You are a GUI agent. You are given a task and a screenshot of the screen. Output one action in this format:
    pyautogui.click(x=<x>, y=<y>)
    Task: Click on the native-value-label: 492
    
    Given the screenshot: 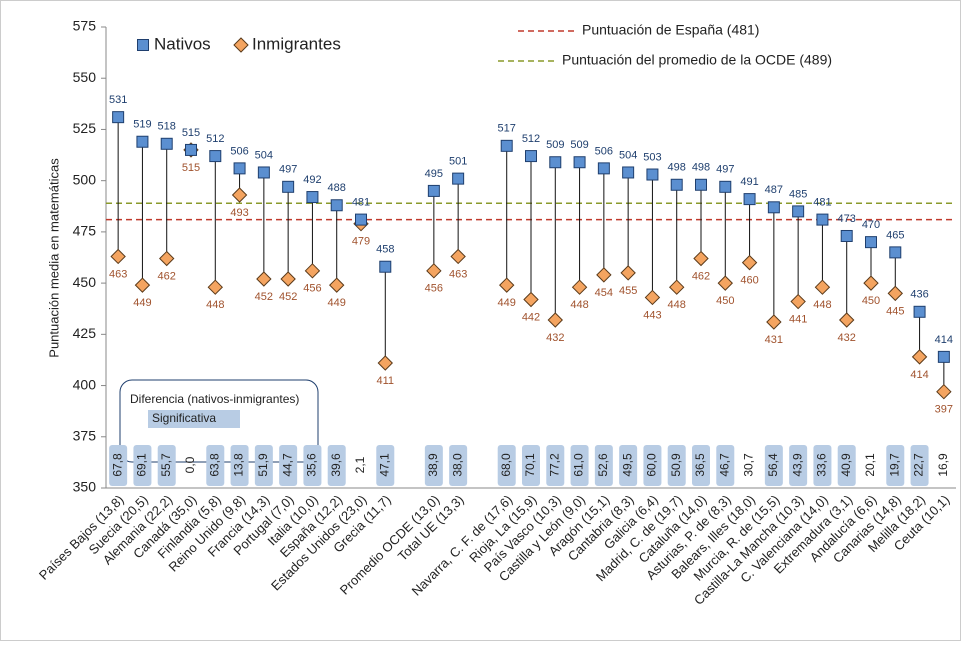 What is the action you would take?
    pyautogui.click(x=312, y=180)
    